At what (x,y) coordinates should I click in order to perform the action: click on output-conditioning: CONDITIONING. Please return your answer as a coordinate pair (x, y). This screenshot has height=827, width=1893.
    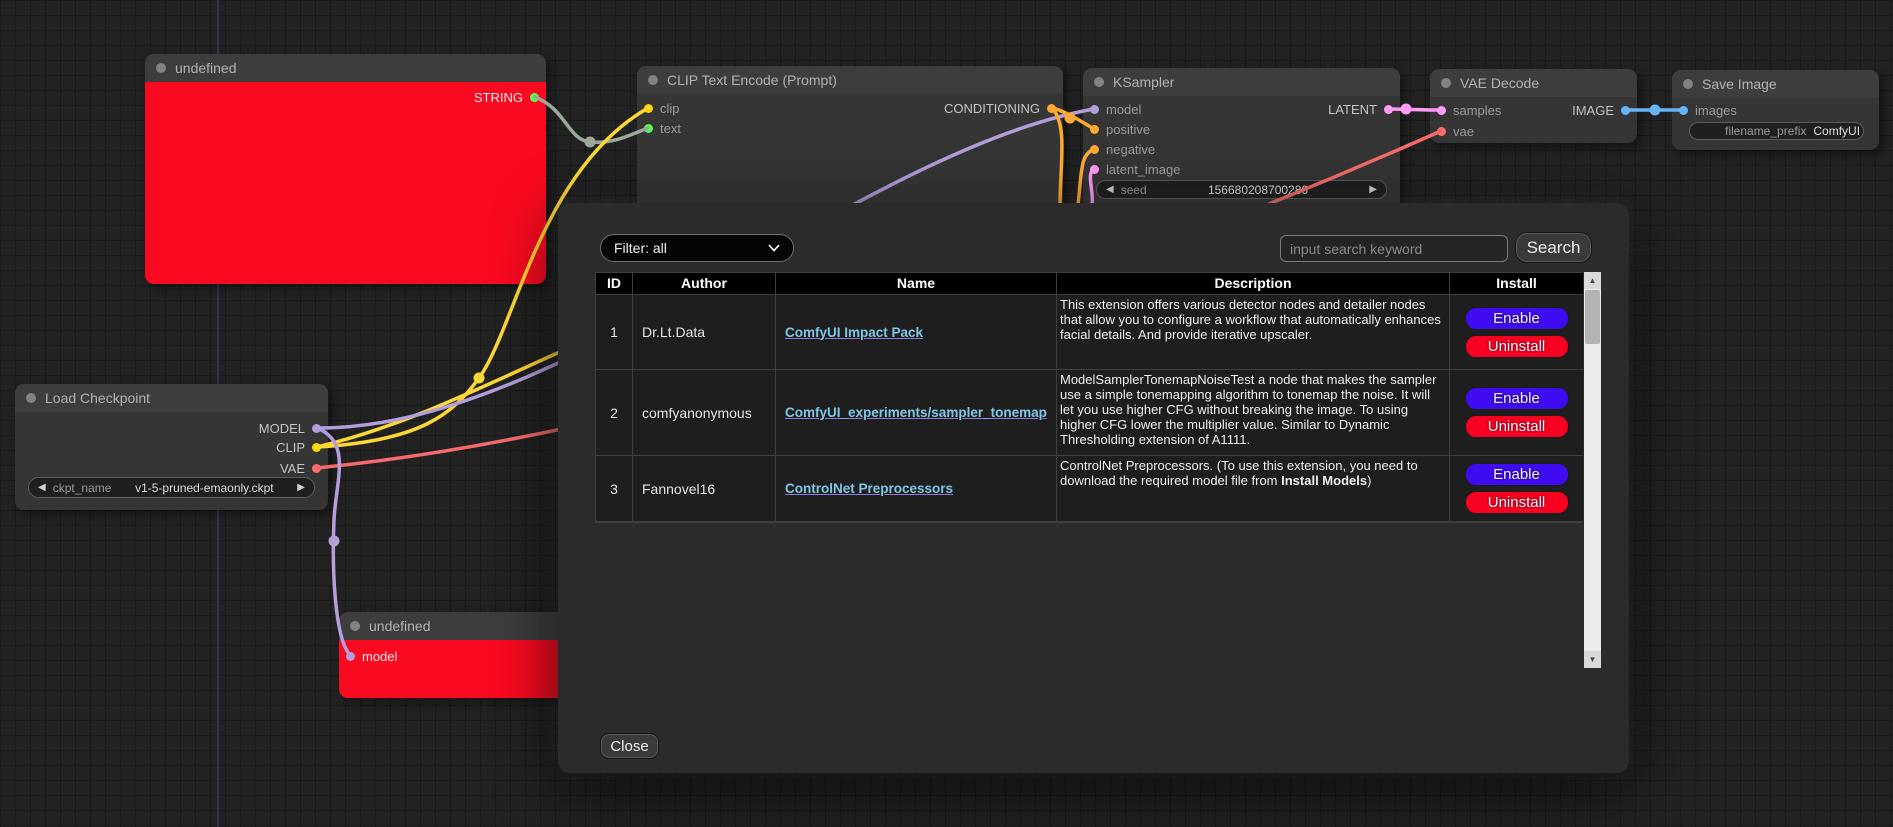
    Looking at the image, I should click on (1000, 108).